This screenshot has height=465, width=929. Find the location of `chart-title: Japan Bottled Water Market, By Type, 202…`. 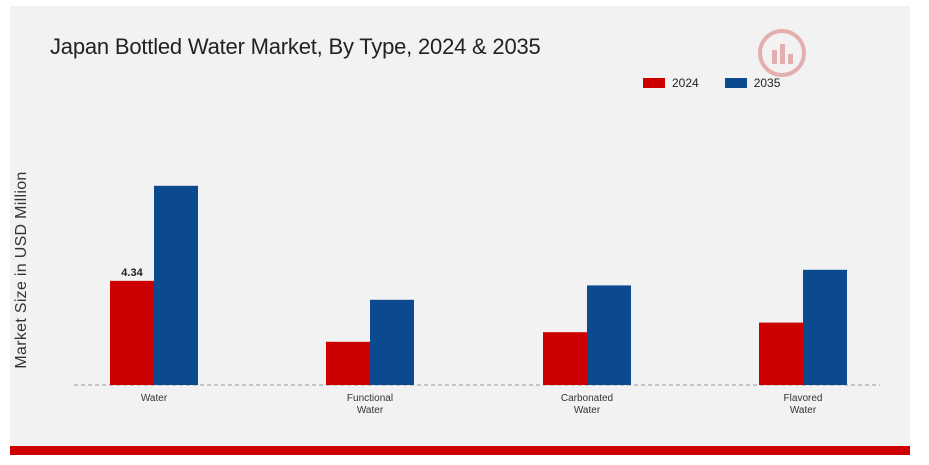

chart-title: Japan Bottled Water Market, By Type, 202… is located at coordinates (295, 46).